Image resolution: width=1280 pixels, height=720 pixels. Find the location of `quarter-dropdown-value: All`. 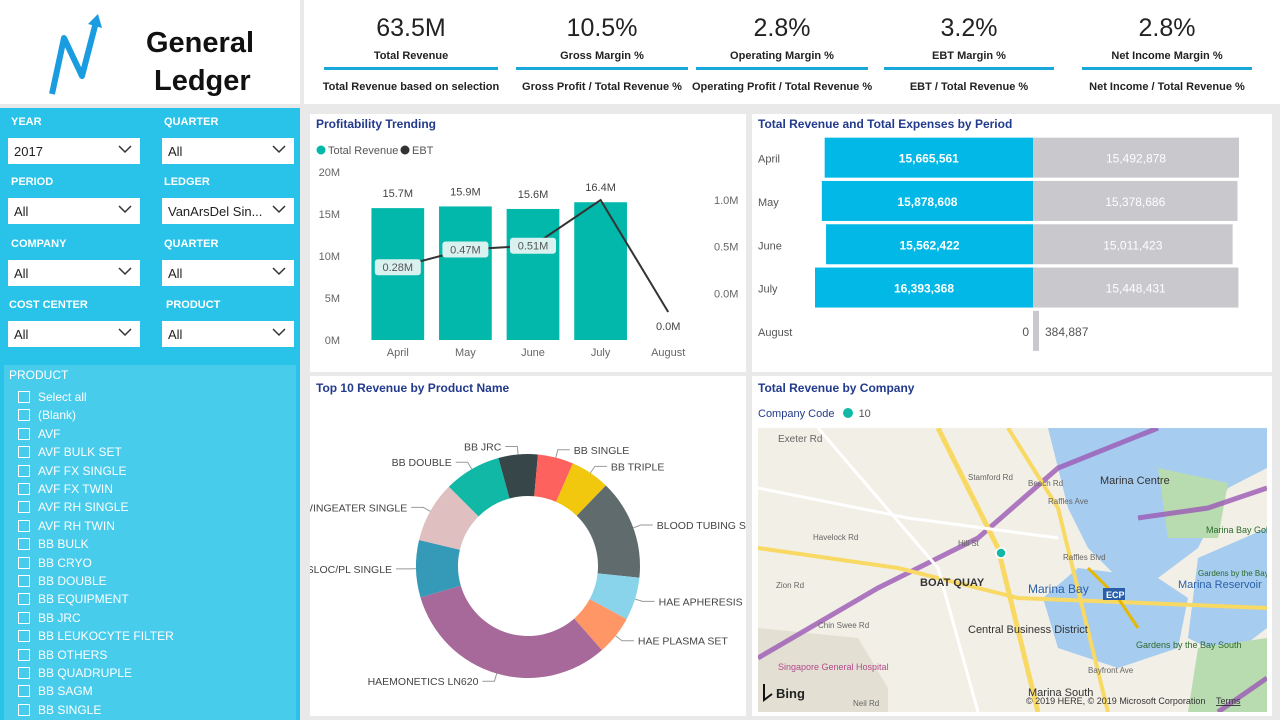

quarter-dropdown-value: All is located at coordinates (175, 151).